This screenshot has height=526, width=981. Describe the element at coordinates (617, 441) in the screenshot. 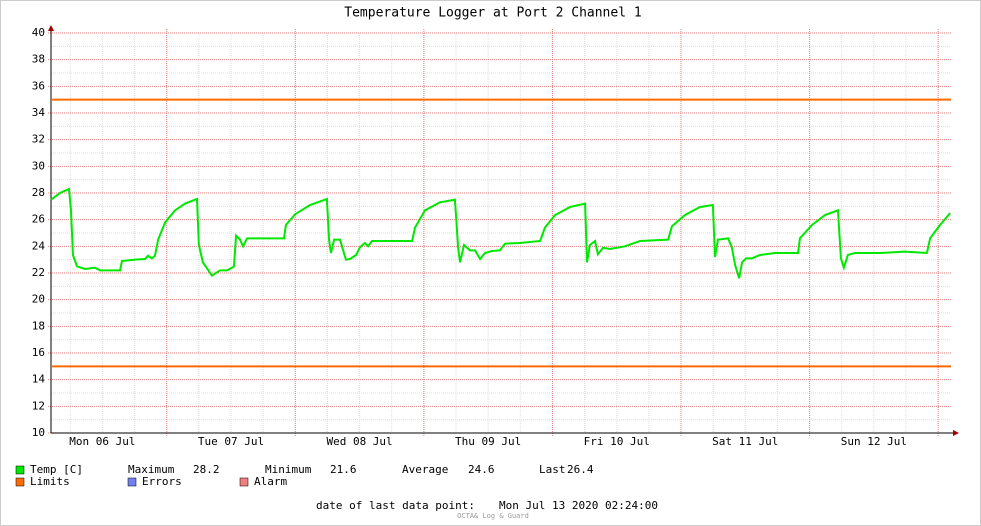

I see `x-tick-label: Fri 10 Jul` at that location.